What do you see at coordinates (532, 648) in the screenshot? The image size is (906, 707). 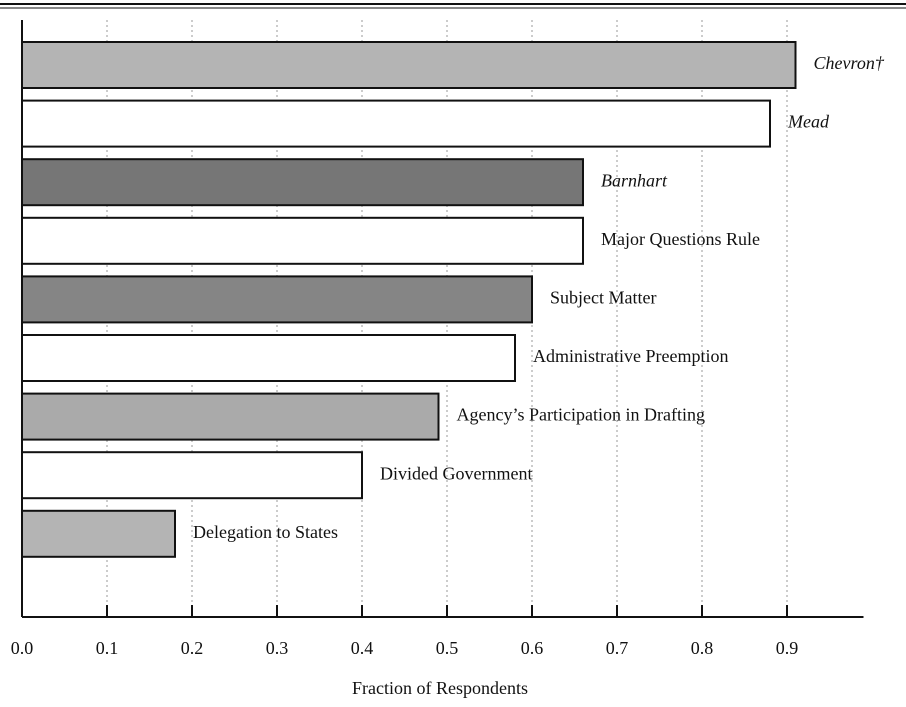 I see `x-tick-label: 0.6` at bounding box center [532, 648].